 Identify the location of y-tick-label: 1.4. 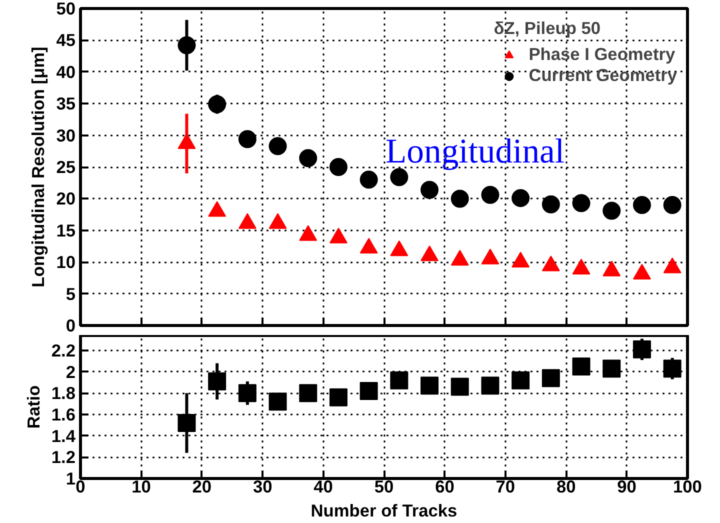
(63, 436).